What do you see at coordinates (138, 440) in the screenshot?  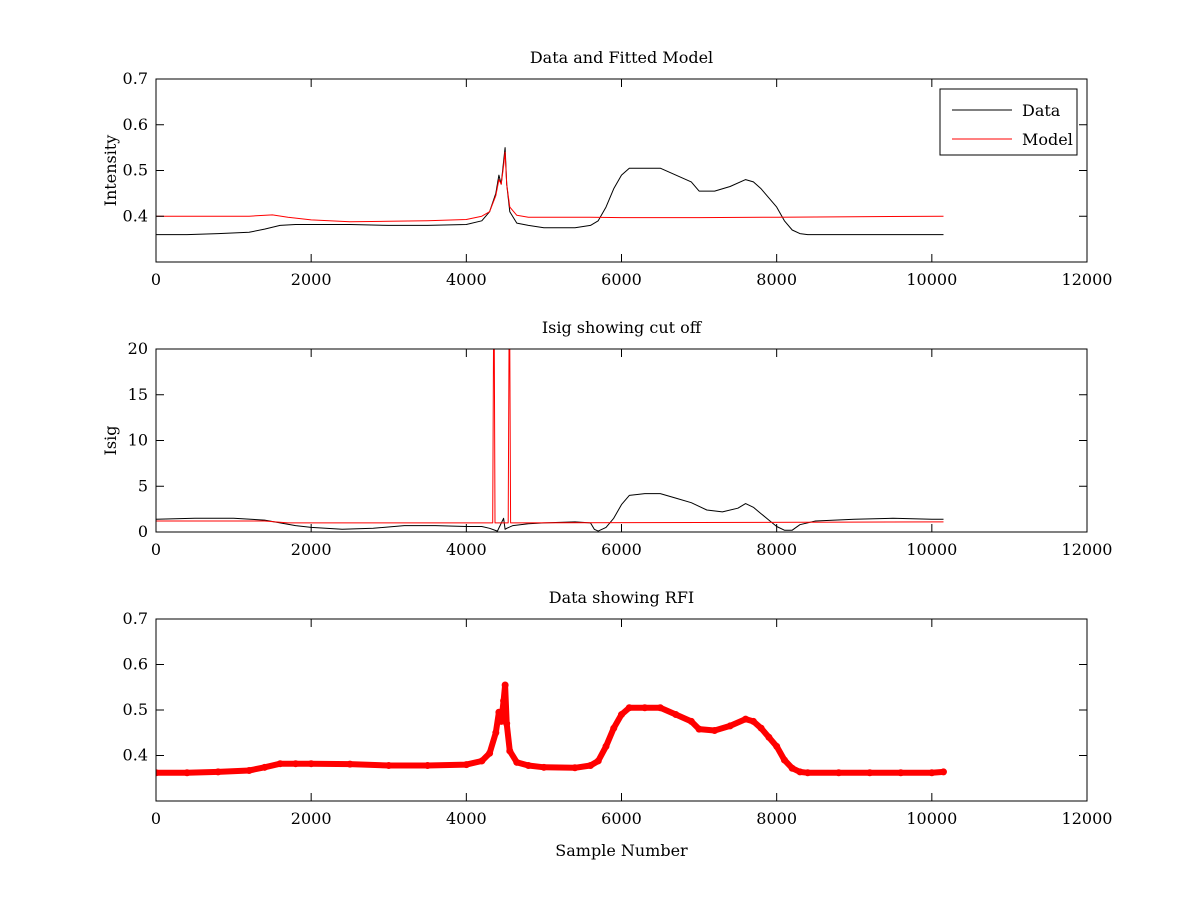 I see `y-tick-label: 10` at bounding box center [138, 440].